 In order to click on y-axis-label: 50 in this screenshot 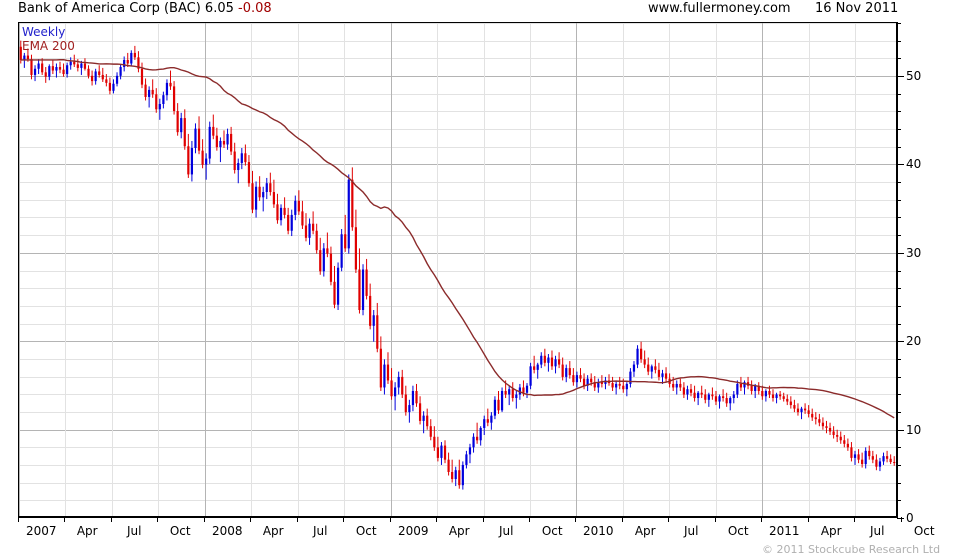, I will do `click(914, 76)`.